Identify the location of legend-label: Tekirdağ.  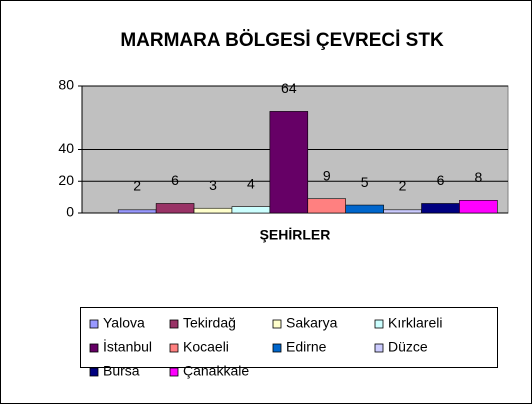
(209, 323).